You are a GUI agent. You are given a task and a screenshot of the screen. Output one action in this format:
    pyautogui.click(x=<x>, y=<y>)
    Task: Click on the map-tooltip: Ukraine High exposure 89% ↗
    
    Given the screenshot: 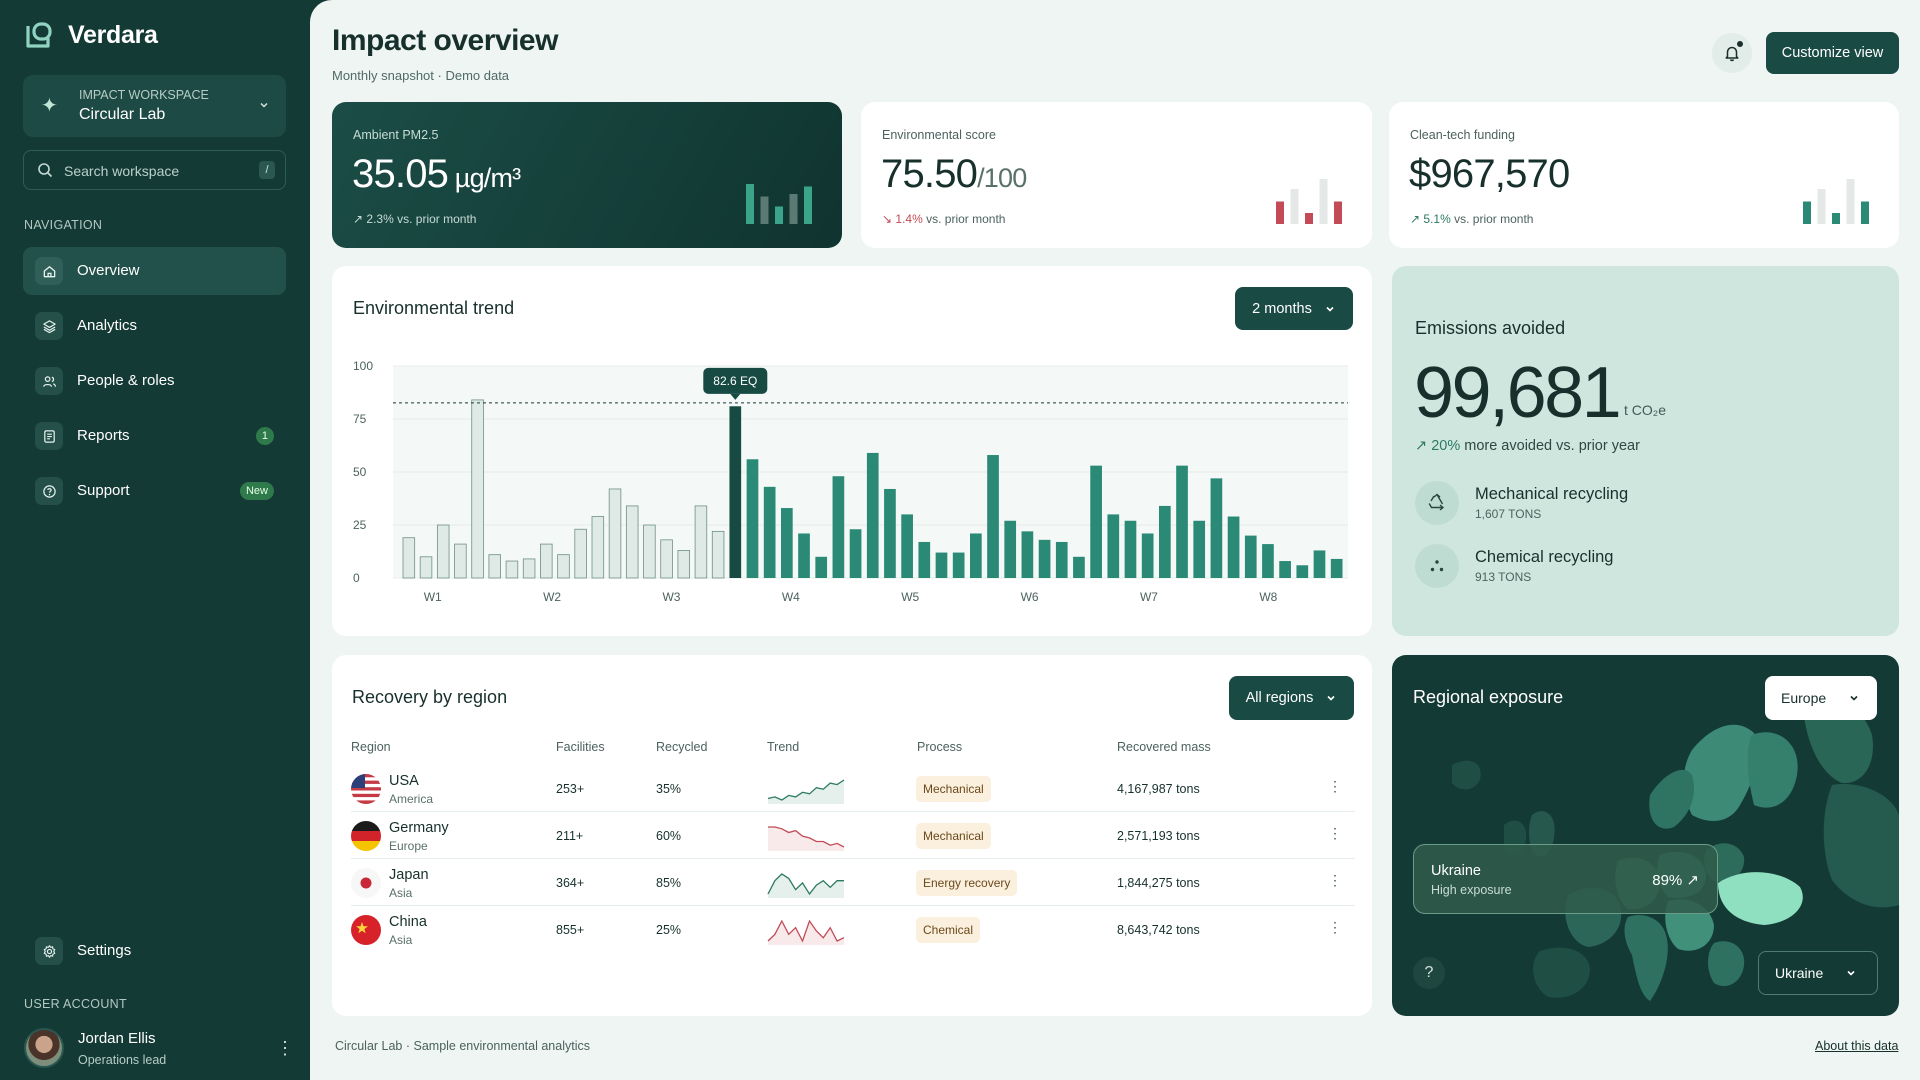 What is the action you would take?
    pyautogui.click(x=1565, y=879)
    